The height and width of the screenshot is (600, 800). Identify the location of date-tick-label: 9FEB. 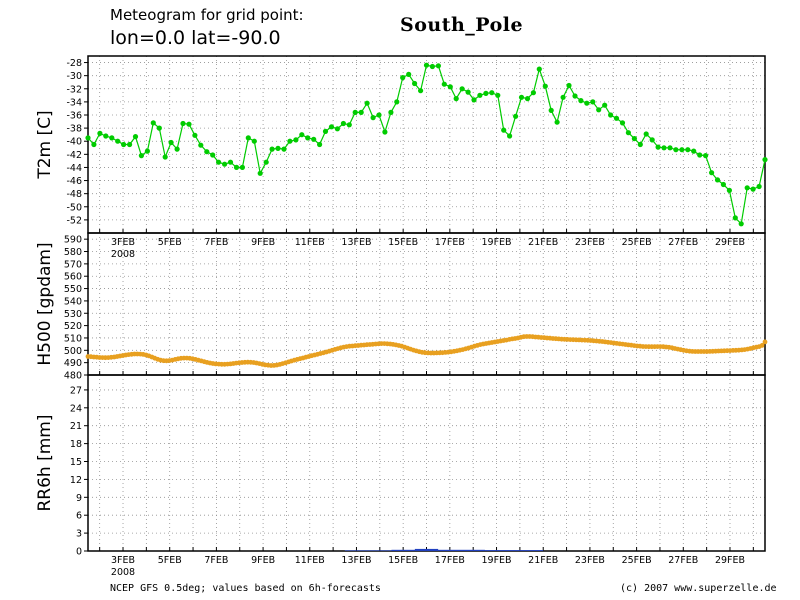
(263, 560).